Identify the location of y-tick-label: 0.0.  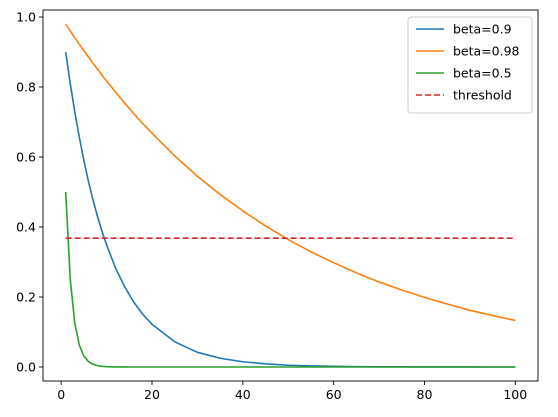
(26, 367).